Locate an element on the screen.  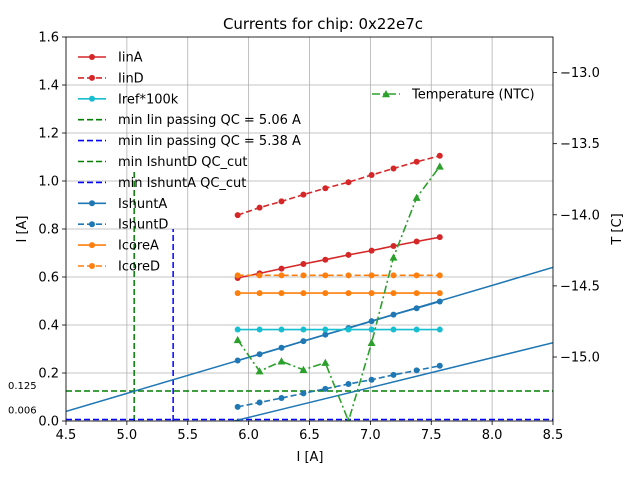
legend-label-min-ishuntd-qc-cut: min IshuntD QC_cut is located at coordinates (183, 162).